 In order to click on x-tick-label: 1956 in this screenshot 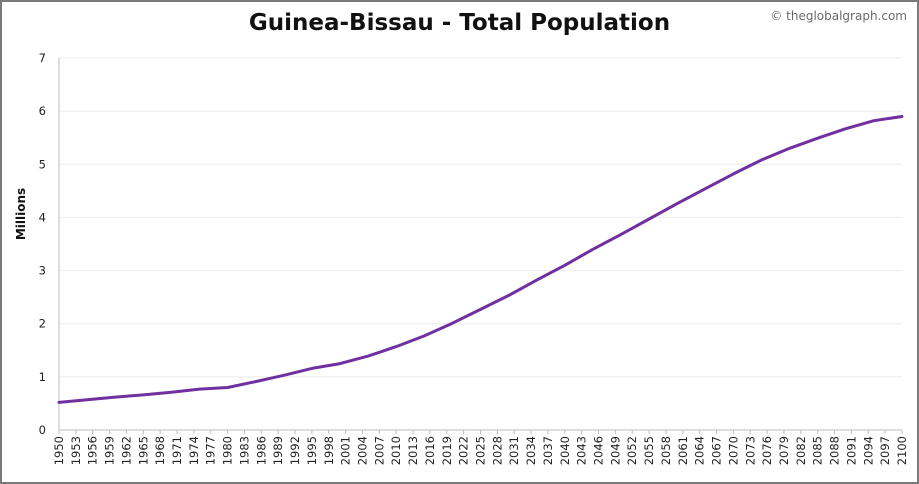, I will do `click(93, 450)`.